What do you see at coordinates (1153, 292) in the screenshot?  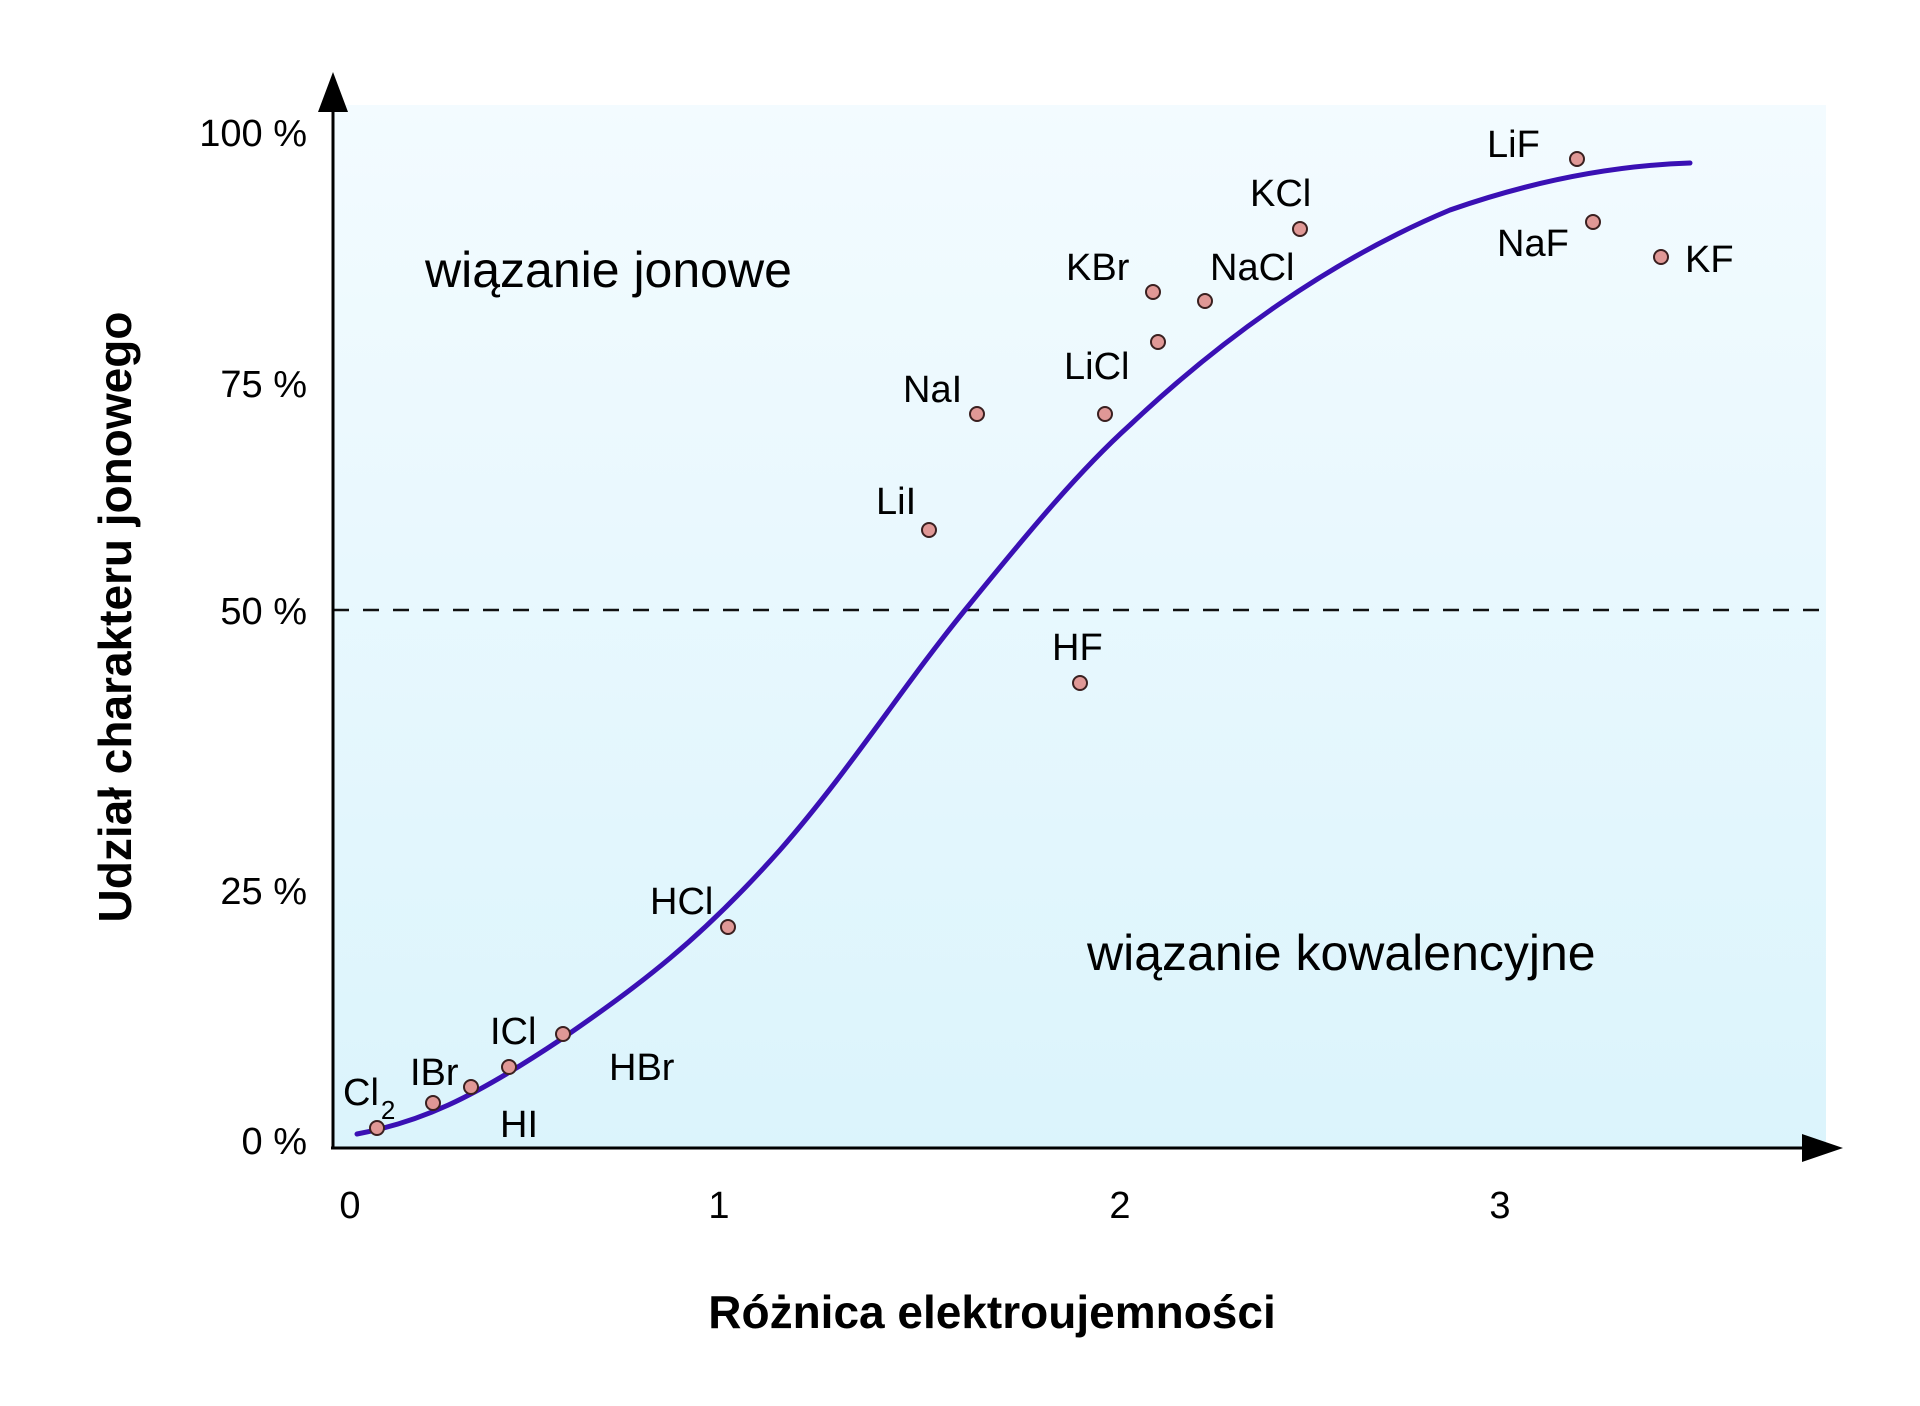 I see `point-kbr` at bounding box center [1153, 292].